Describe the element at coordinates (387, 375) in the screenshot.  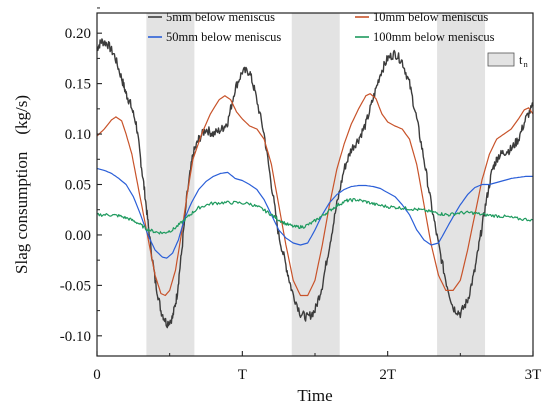
I see `x-tick-label: 2T` at that location.